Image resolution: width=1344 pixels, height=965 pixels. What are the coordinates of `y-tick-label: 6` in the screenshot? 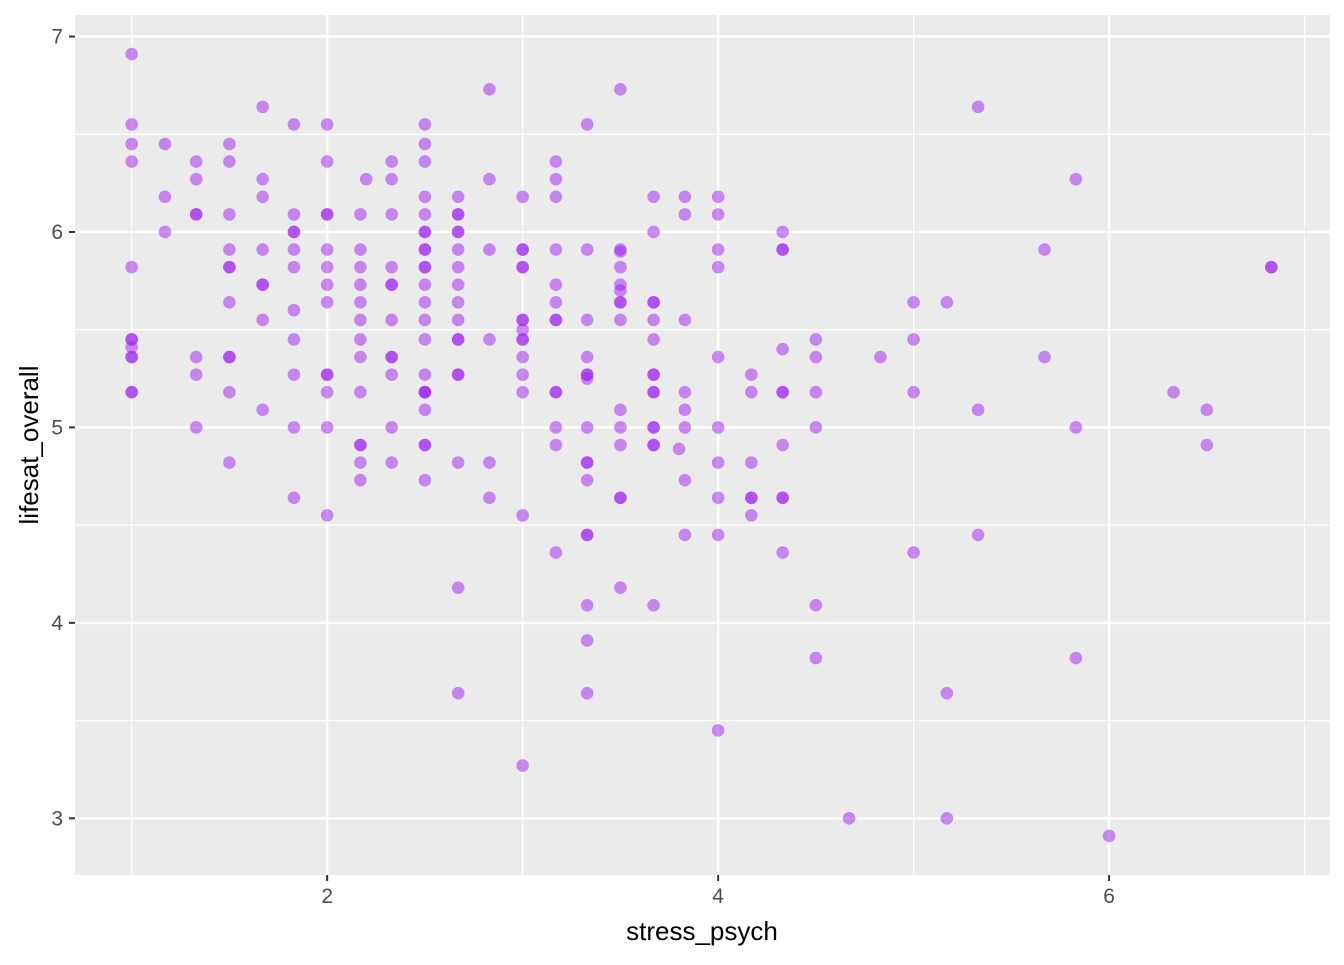 It's located at (57, 232).